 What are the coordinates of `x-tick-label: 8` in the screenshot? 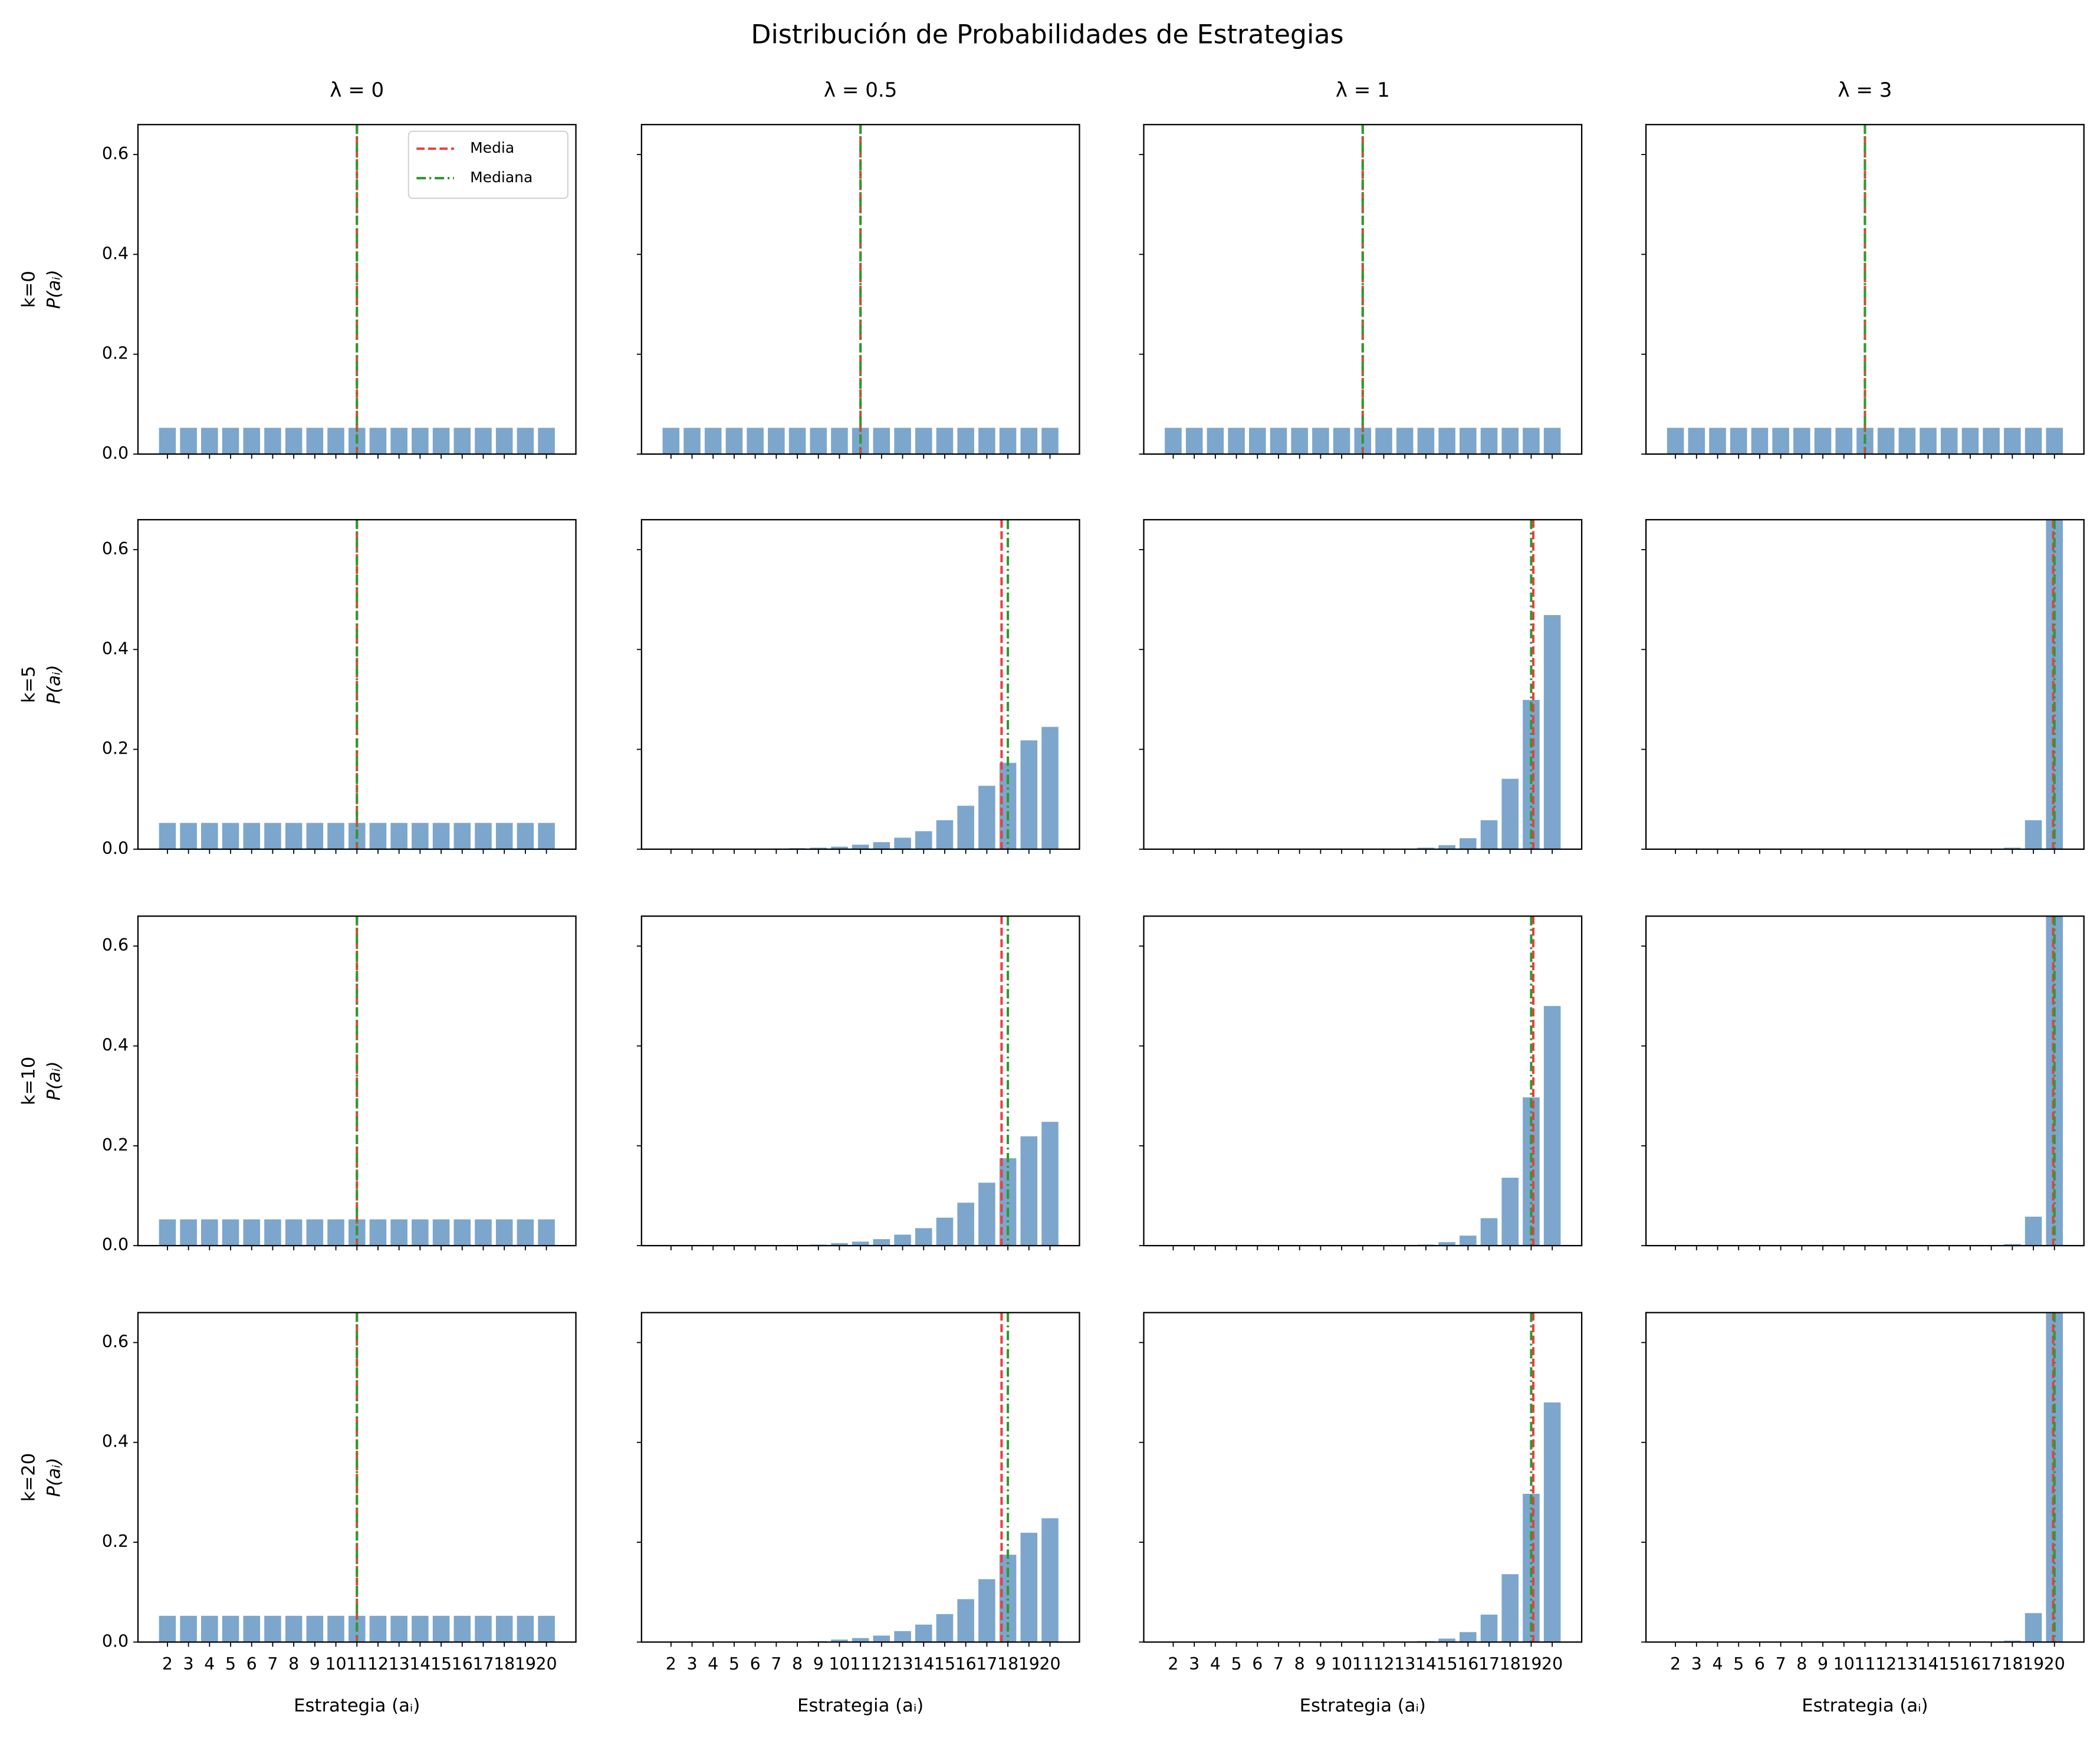 It's located at (797, 1664).